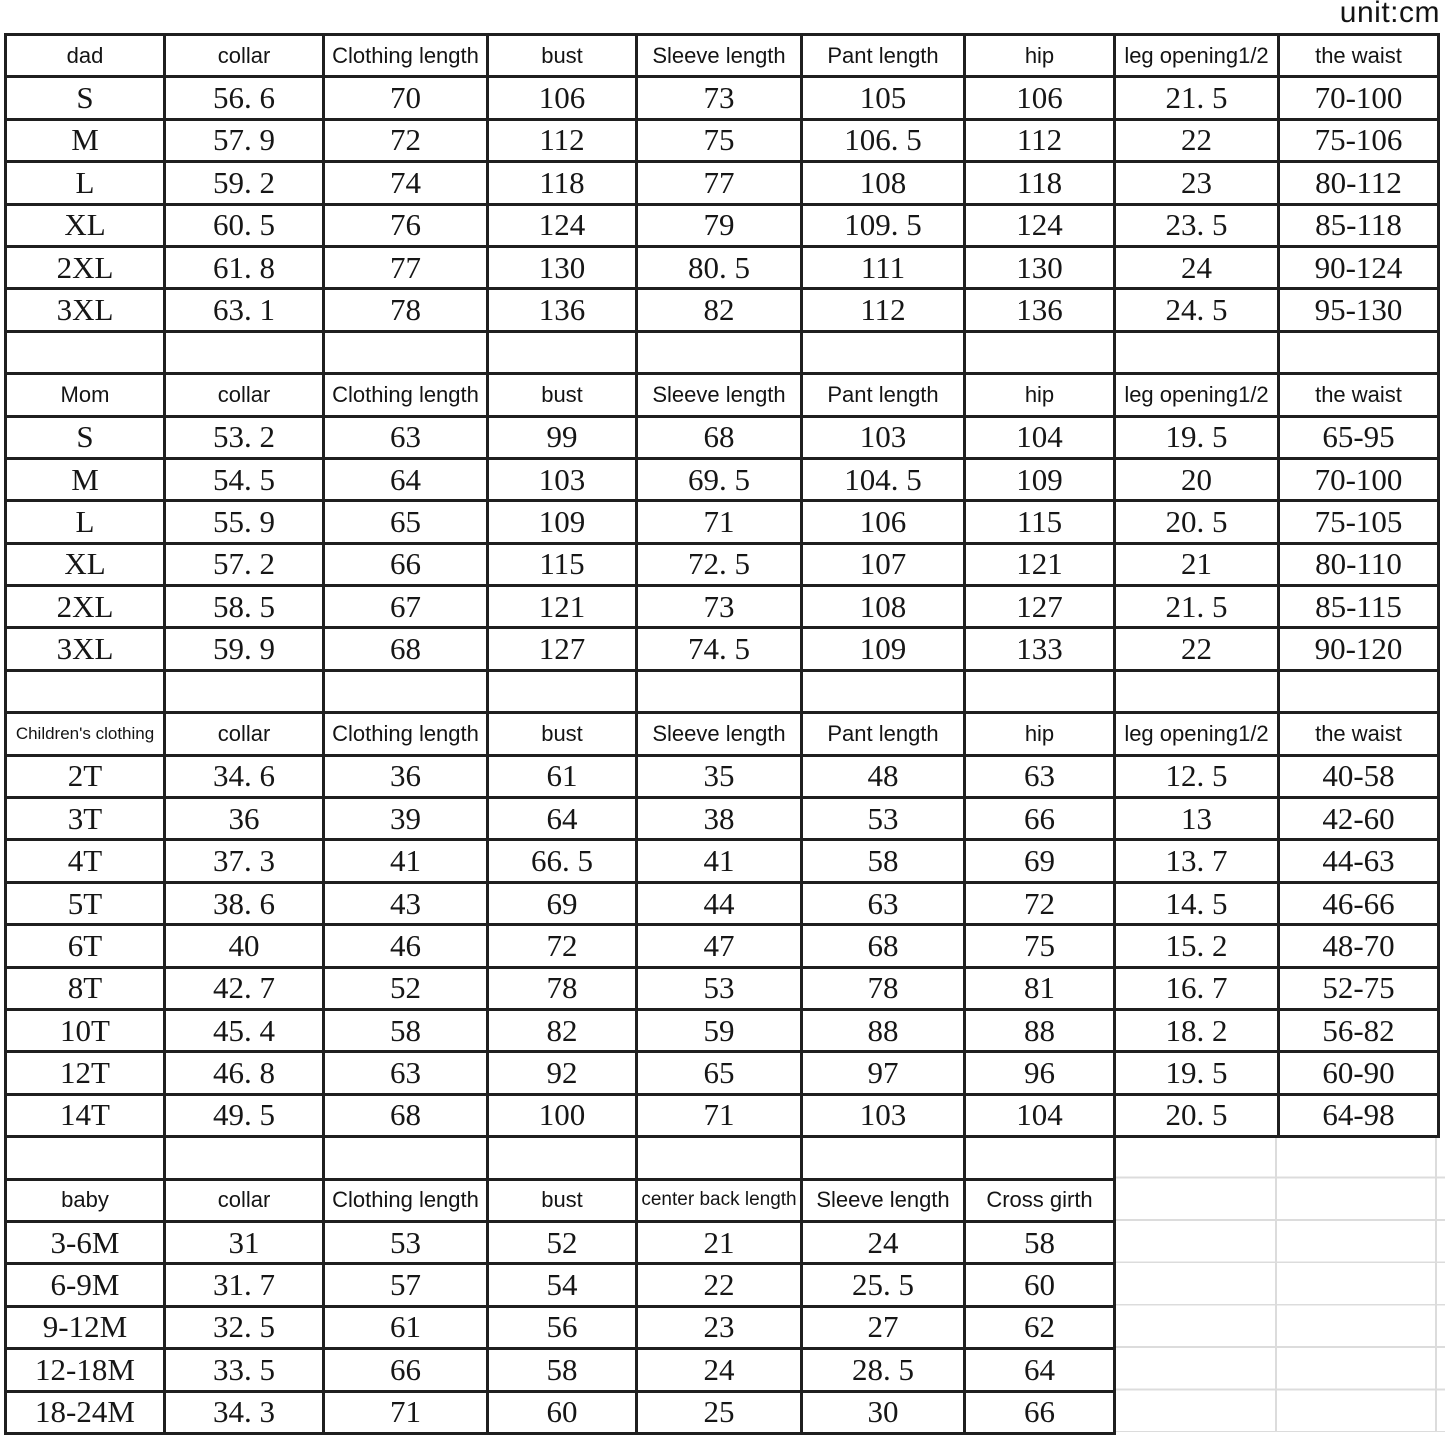 The height and width of the screenshot is (1435, 1445). I want to click on value-cell: 35, so click(719, 776).